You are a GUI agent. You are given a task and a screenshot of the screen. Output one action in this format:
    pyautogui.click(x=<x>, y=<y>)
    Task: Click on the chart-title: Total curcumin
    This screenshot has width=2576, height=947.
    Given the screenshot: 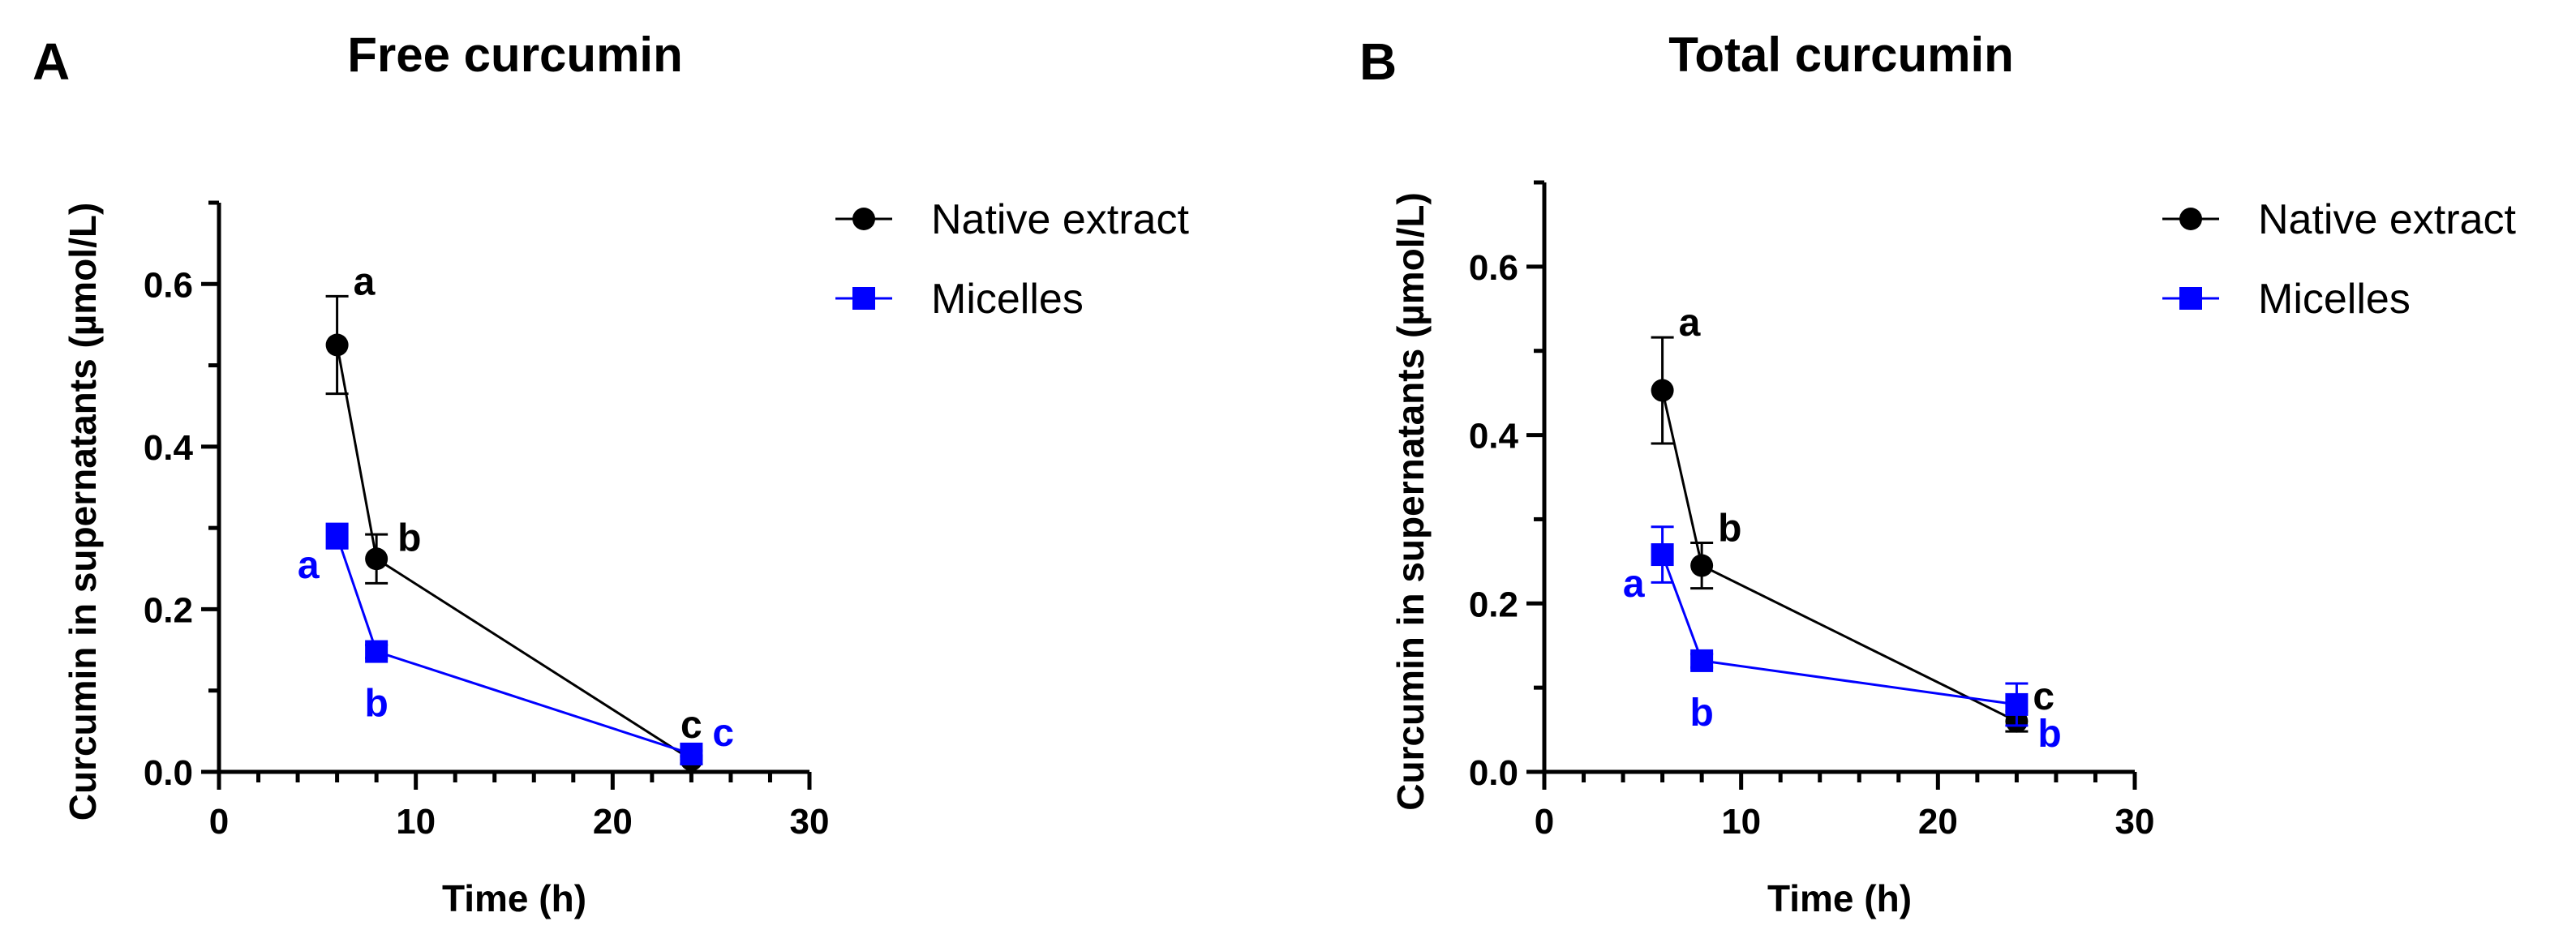 What is the action you would take?
    pyautogui.click(x=1841, y=55)
    